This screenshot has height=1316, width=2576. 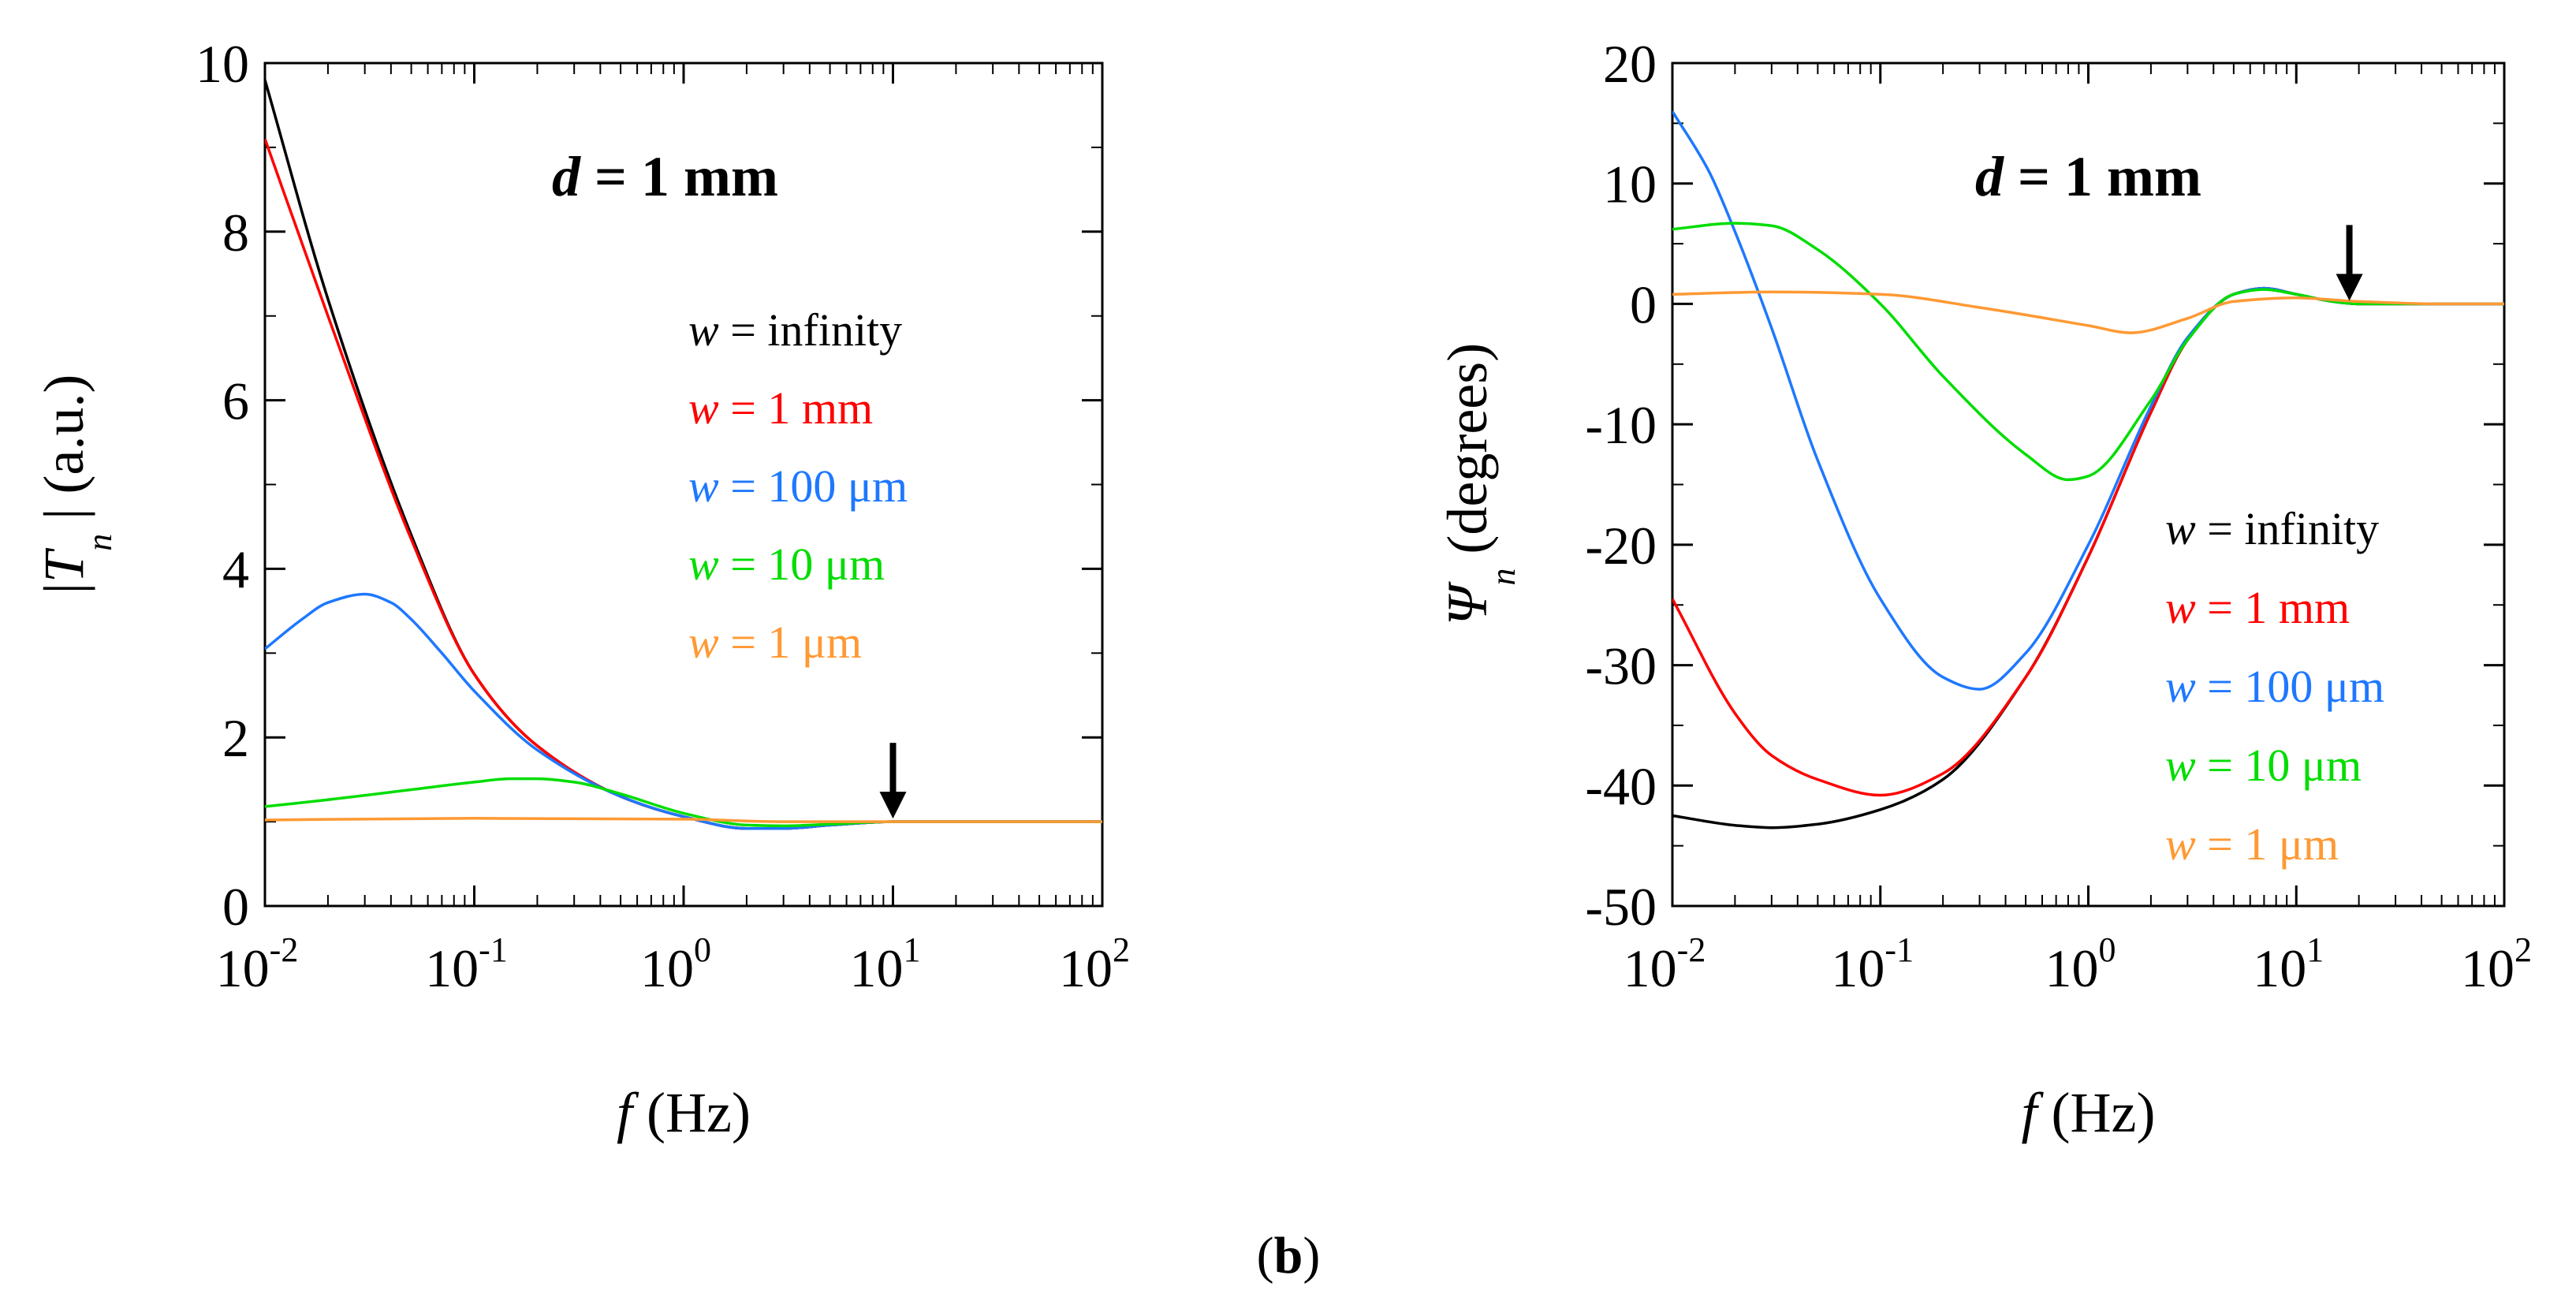 I want to click on y-tick-label: -20, so click(x=1621, y=546).